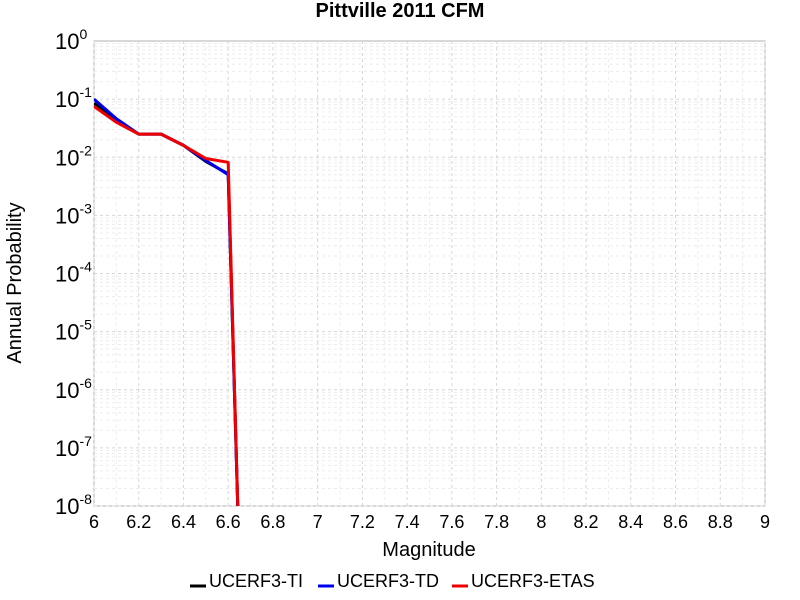 The width and height of the screenshot is (800, 600). I want to click on x-tick-label: 6.4, so click(183, 522).